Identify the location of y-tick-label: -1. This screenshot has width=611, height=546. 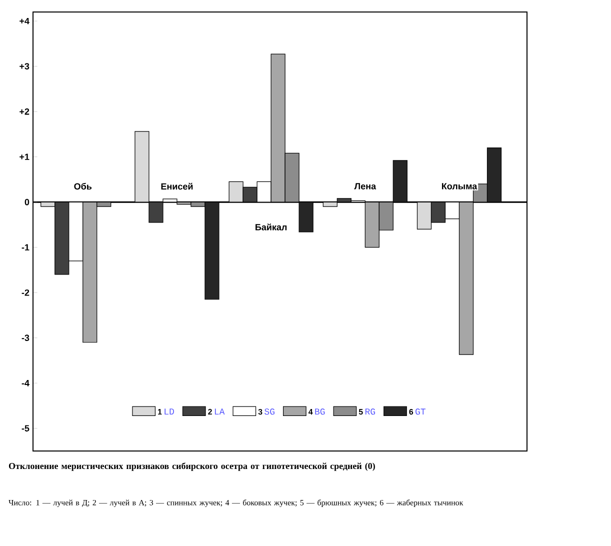
(26, 247).